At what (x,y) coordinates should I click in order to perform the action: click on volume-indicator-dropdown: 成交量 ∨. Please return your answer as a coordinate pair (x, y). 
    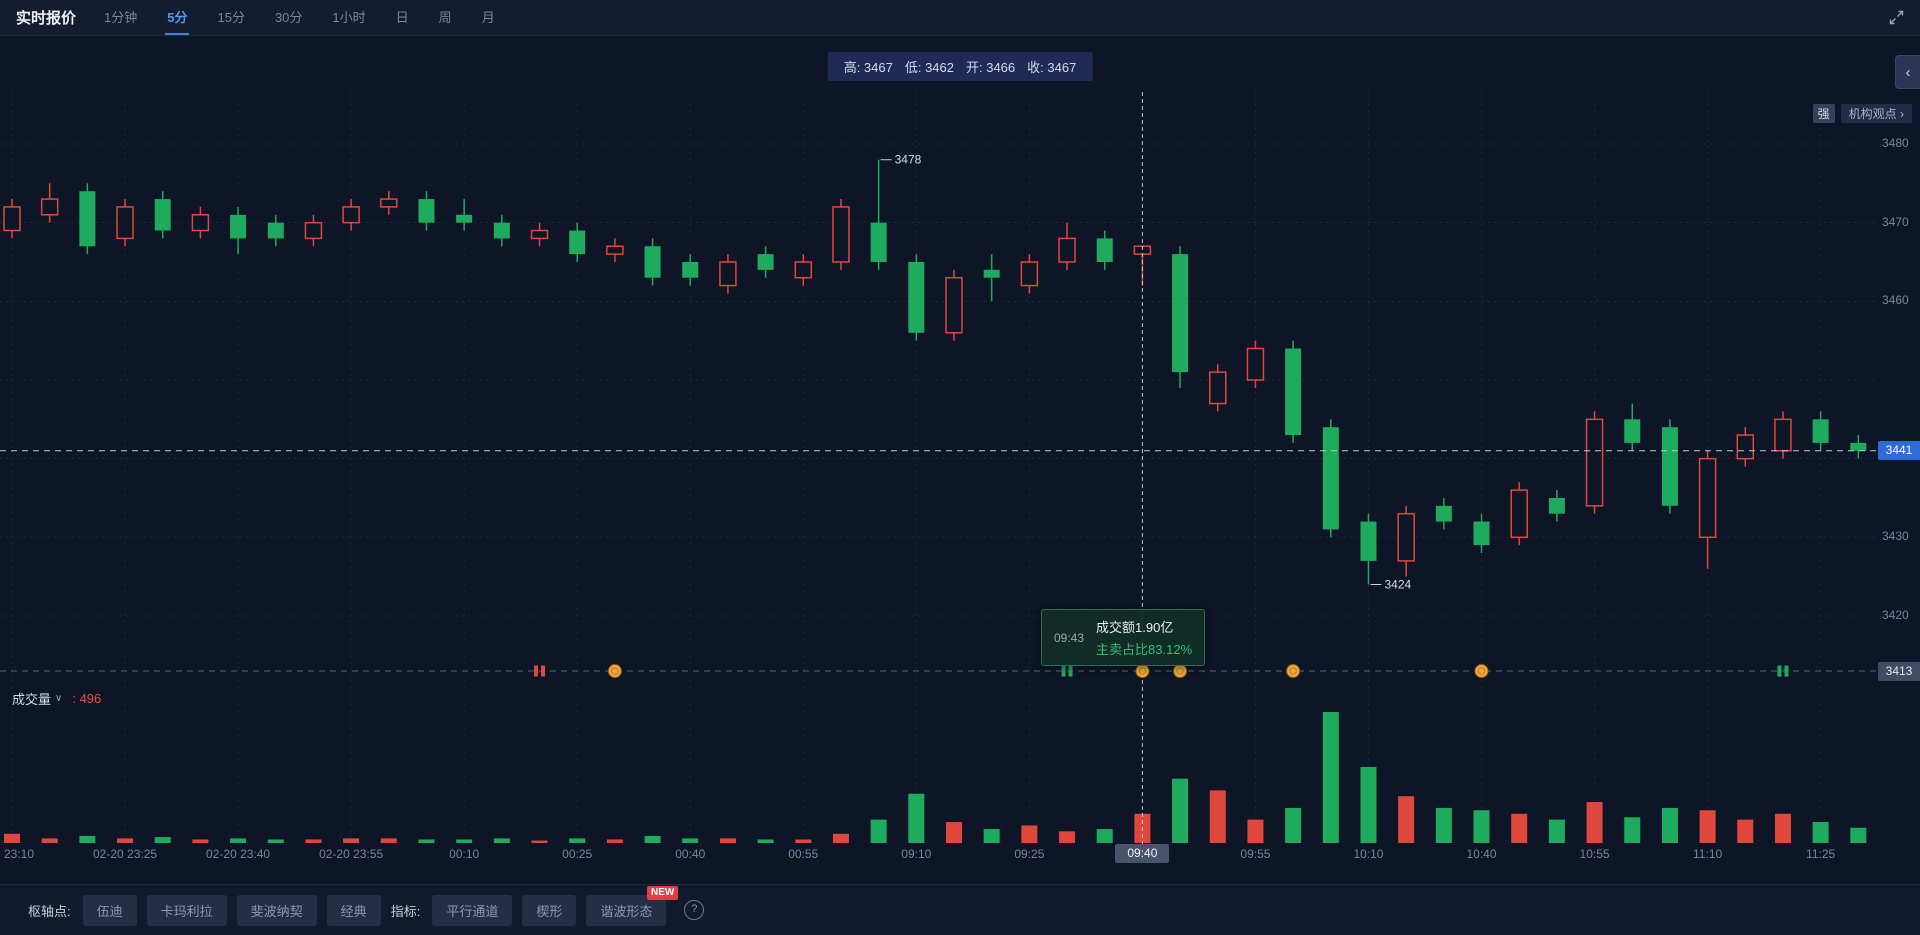
    Looking at the image, I should click on (37, 698).